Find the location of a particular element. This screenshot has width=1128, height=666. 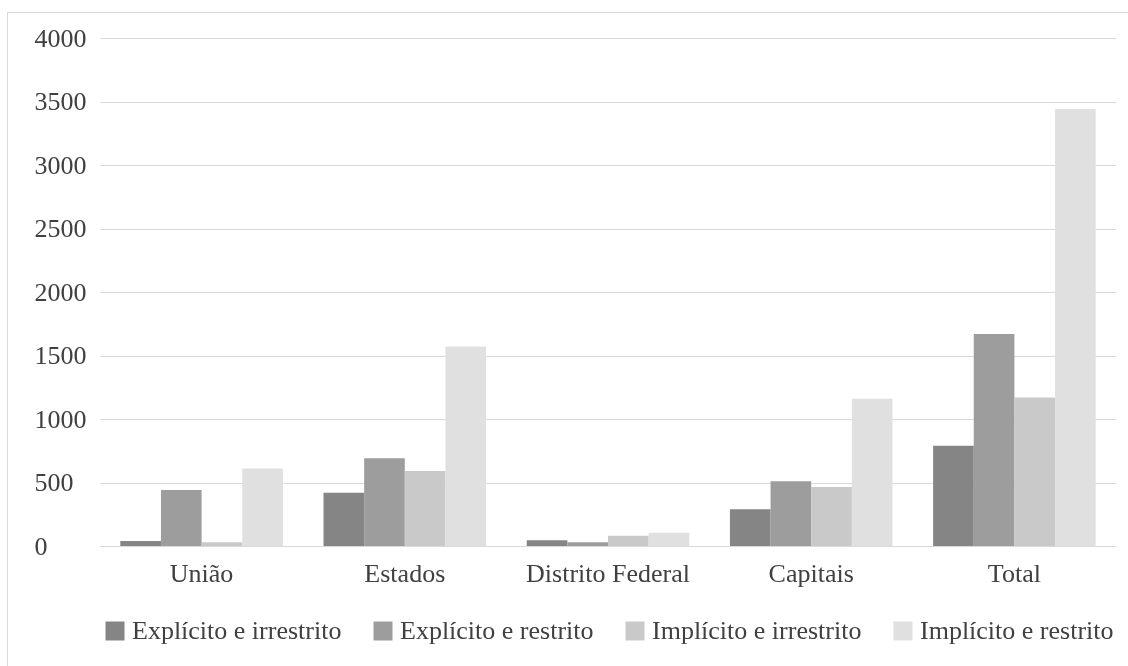

legend-label: Explícito e restrito is located at coordinates (497, 630).